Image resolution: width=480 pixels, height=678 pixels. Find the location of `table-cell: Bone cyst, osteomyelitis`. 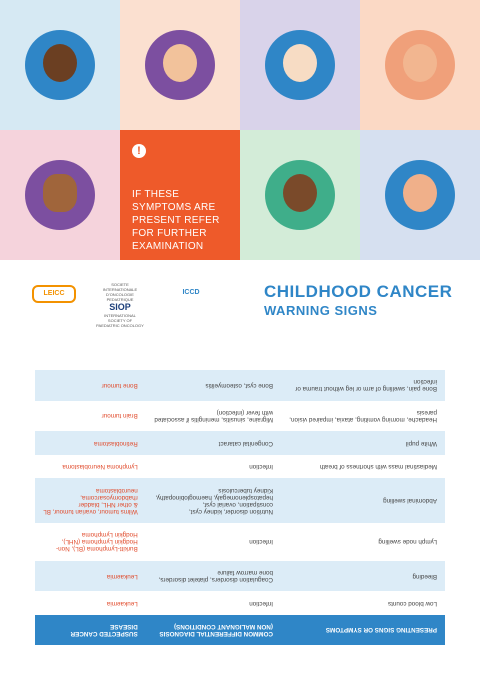

table-cell: Bone cyst, osteomyelitis is located at coordinates (239, 385).